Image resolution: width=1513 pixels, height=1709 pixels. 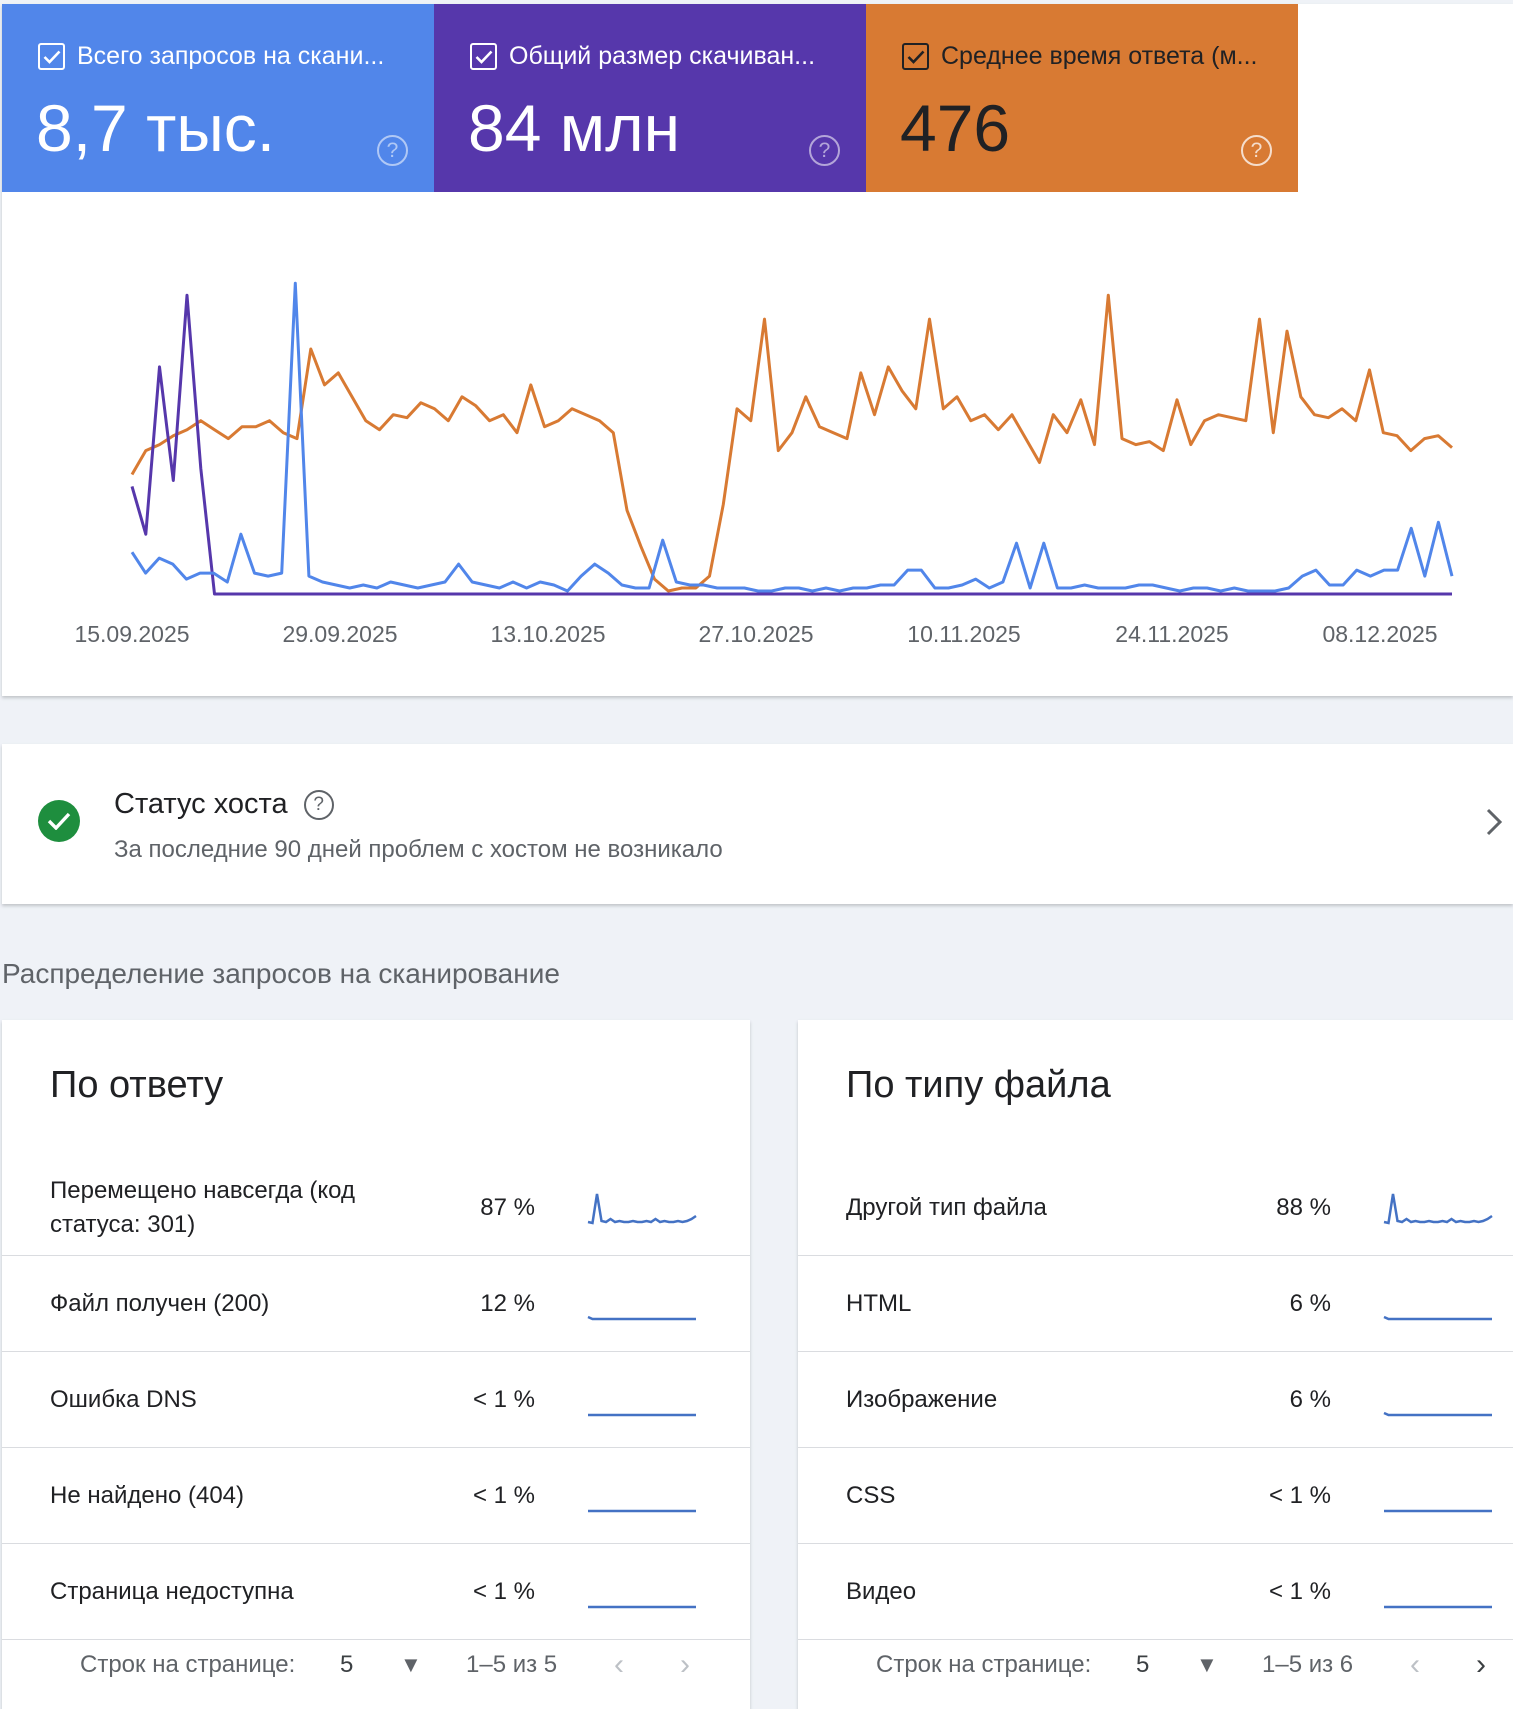 What do you see at coordinates (1303, 1207) in the screenshot?
I see `row-percent: 88 %` at bounding box center [1303, 1207].